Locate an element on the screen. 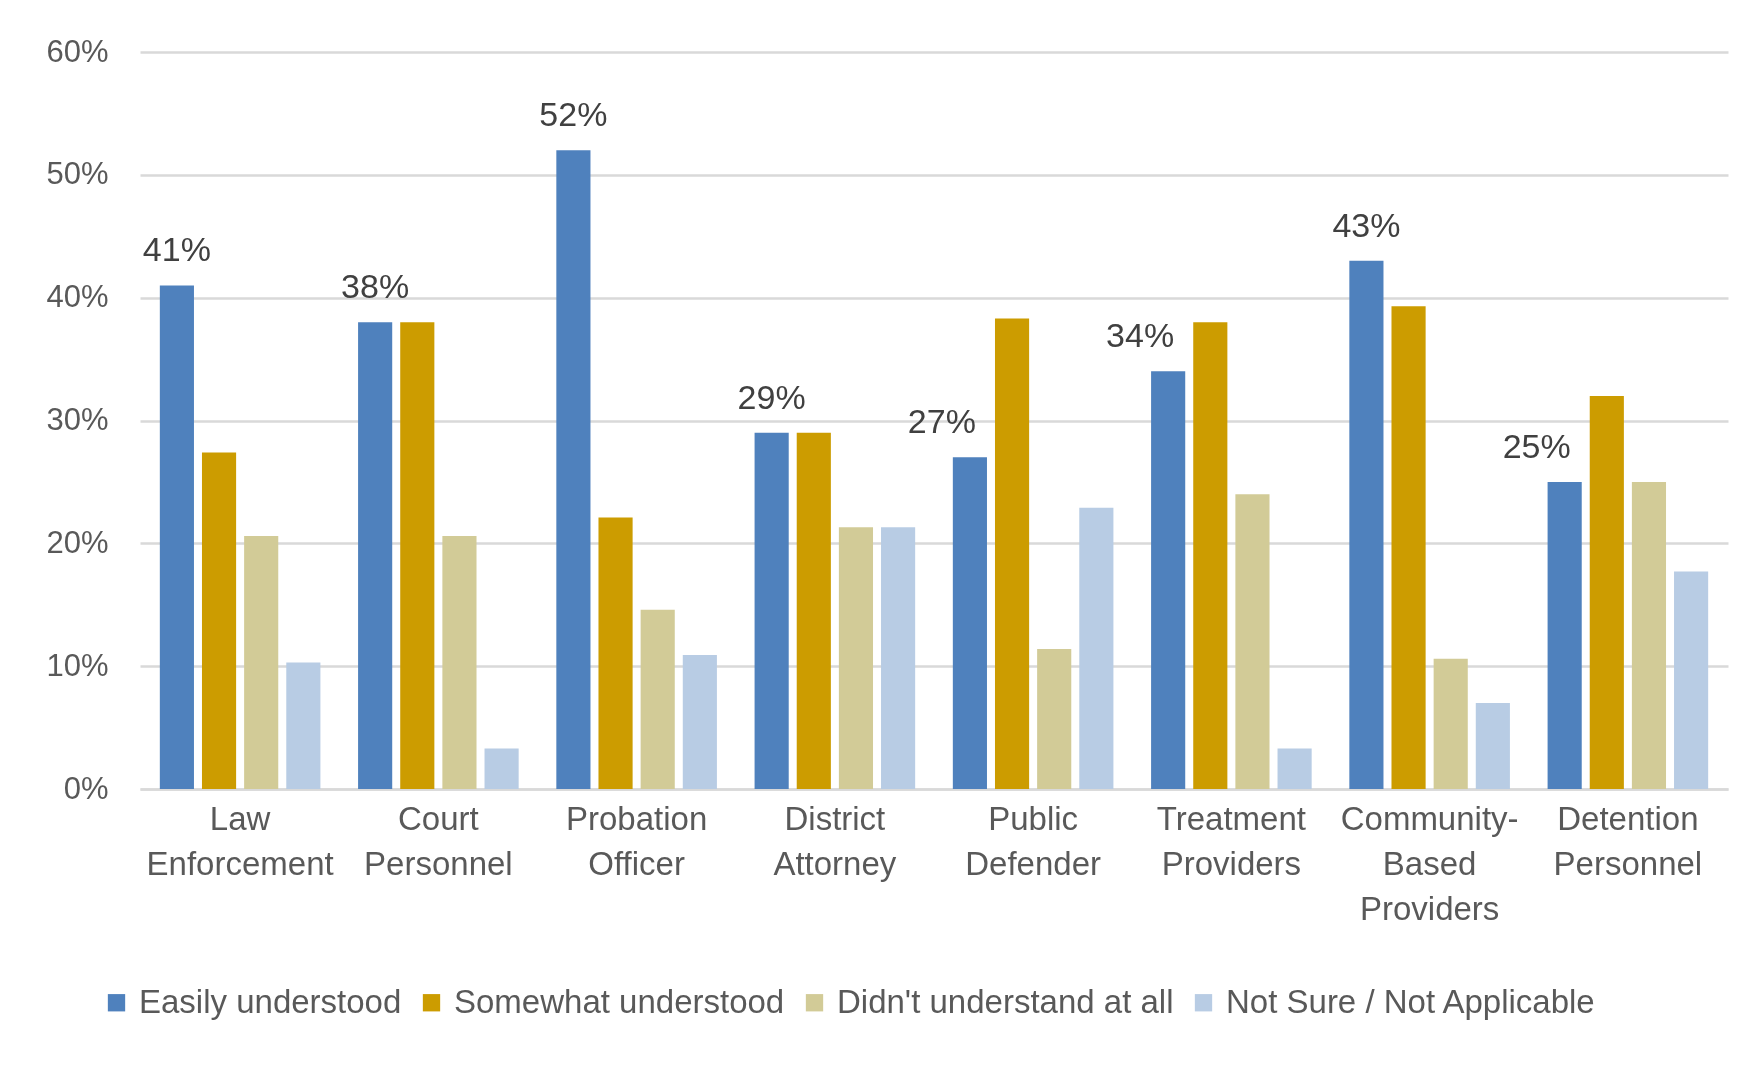 This screenshot has width=1758, height=1065. y-tick-label: 40% is located at coordinates (77, 297).